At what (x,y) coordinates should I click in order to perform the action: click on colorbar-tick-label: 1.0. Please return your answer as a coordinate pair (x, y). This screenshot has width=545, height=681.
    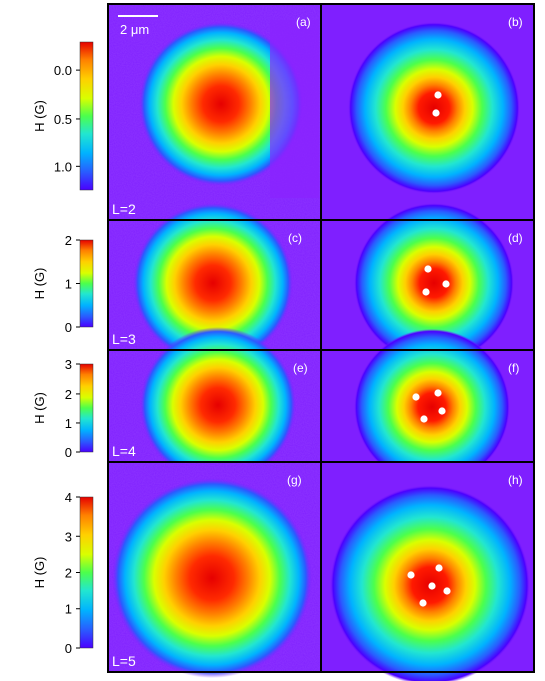
    Looking at the image, I should click on (63, 166).